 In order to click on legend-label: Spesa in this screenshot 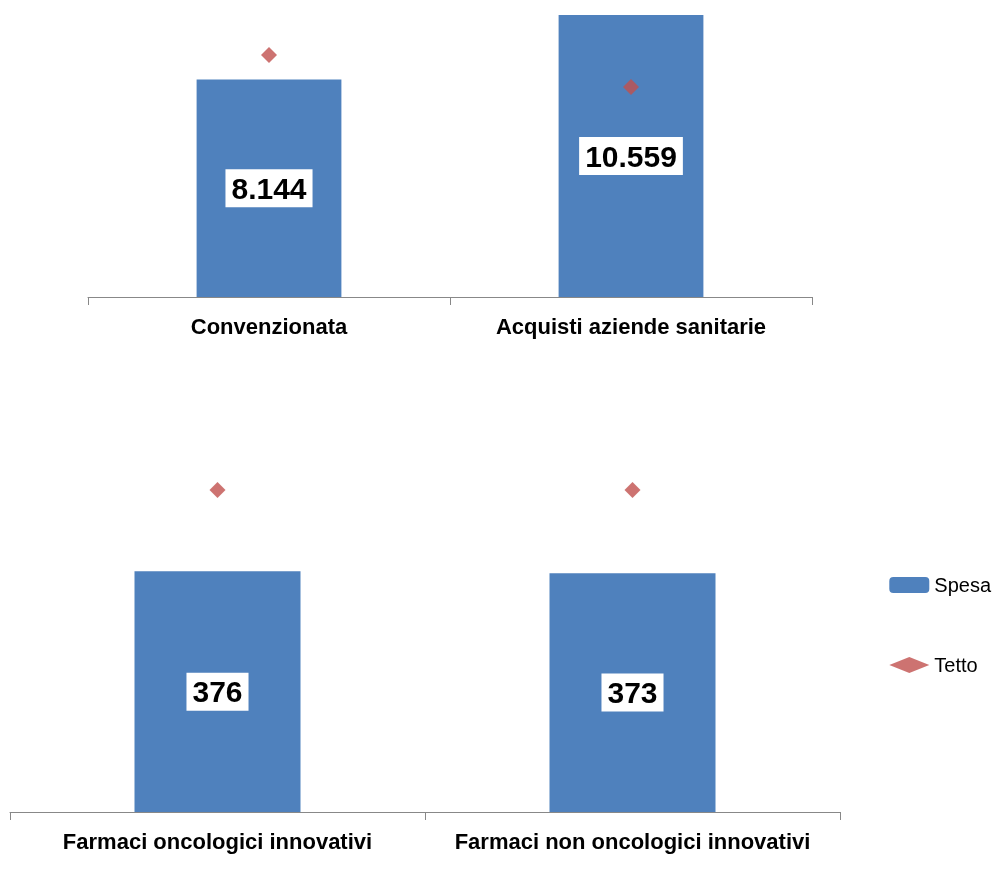, I will do `click(963, 585)`.